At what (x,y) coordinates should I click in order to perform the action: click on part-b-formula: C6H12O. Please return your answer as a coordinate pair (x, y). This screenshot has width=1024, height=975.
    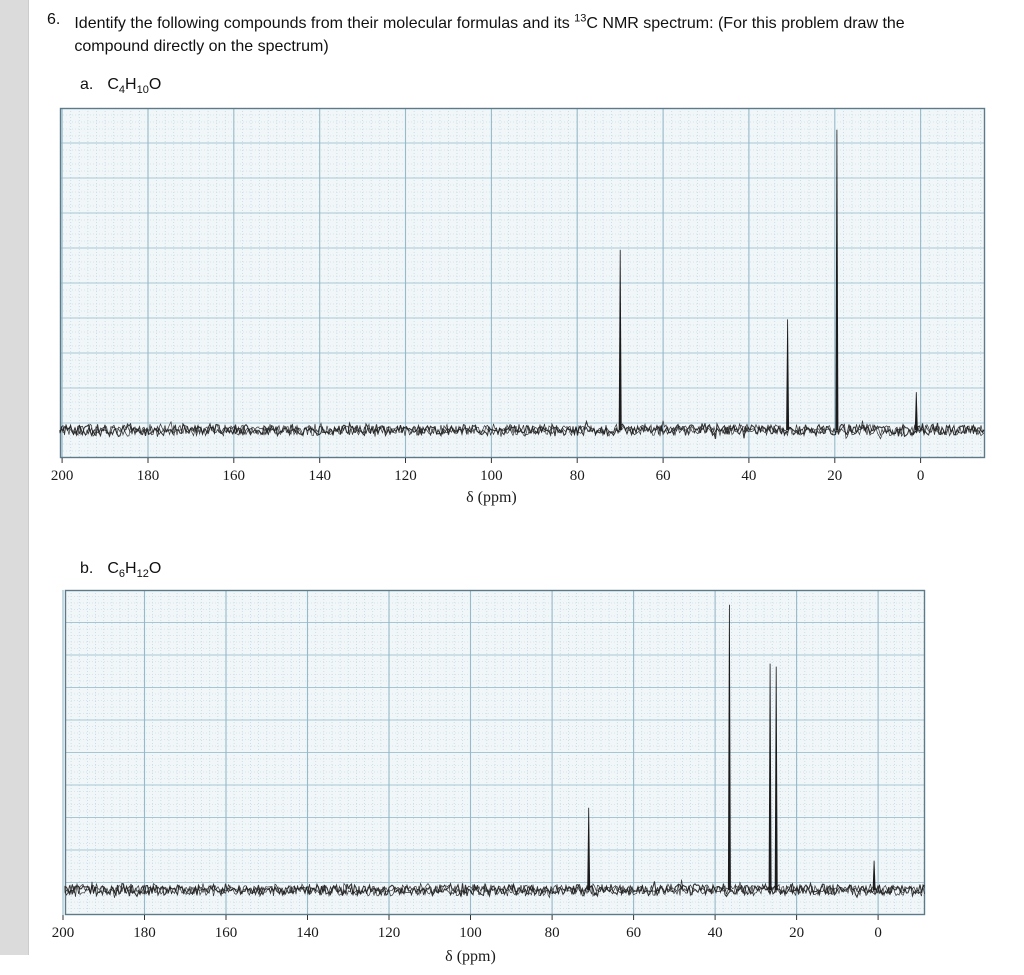
    Looking at the image, I should click on (134, 570).